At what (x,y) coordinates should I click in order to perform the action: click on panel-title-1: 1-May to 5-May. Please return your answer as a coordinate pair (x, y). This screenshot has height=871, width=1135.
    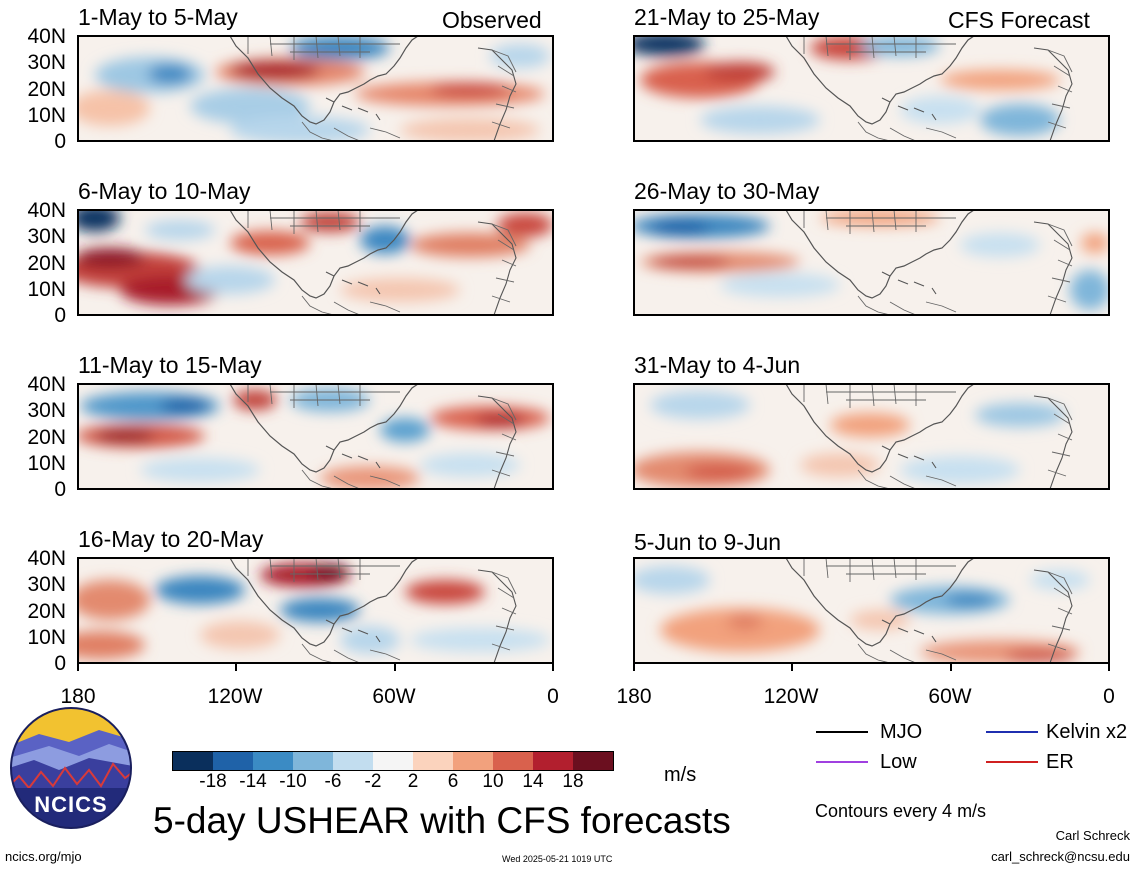
    Looking at the image, I should click on (158, 17).